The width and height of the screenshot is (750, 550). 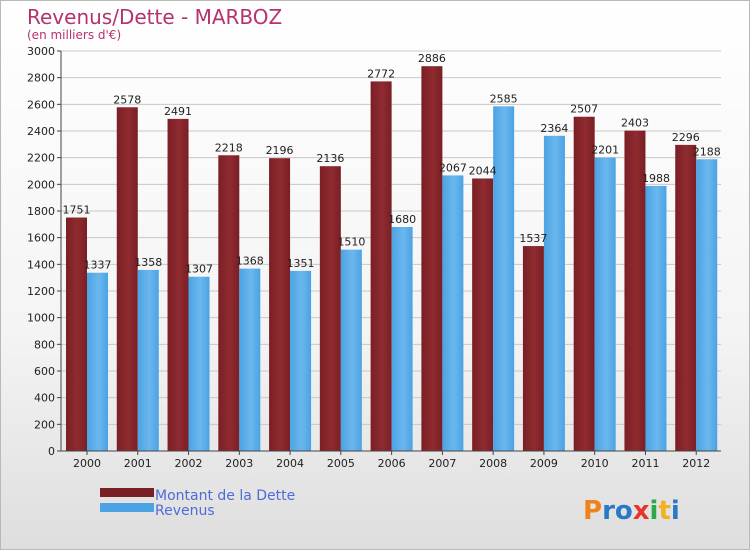 What do you see at coordinates (199, 269) in the screenshot?
I see `bar-label-revenus: 1307` at bounding box center [199, 269].